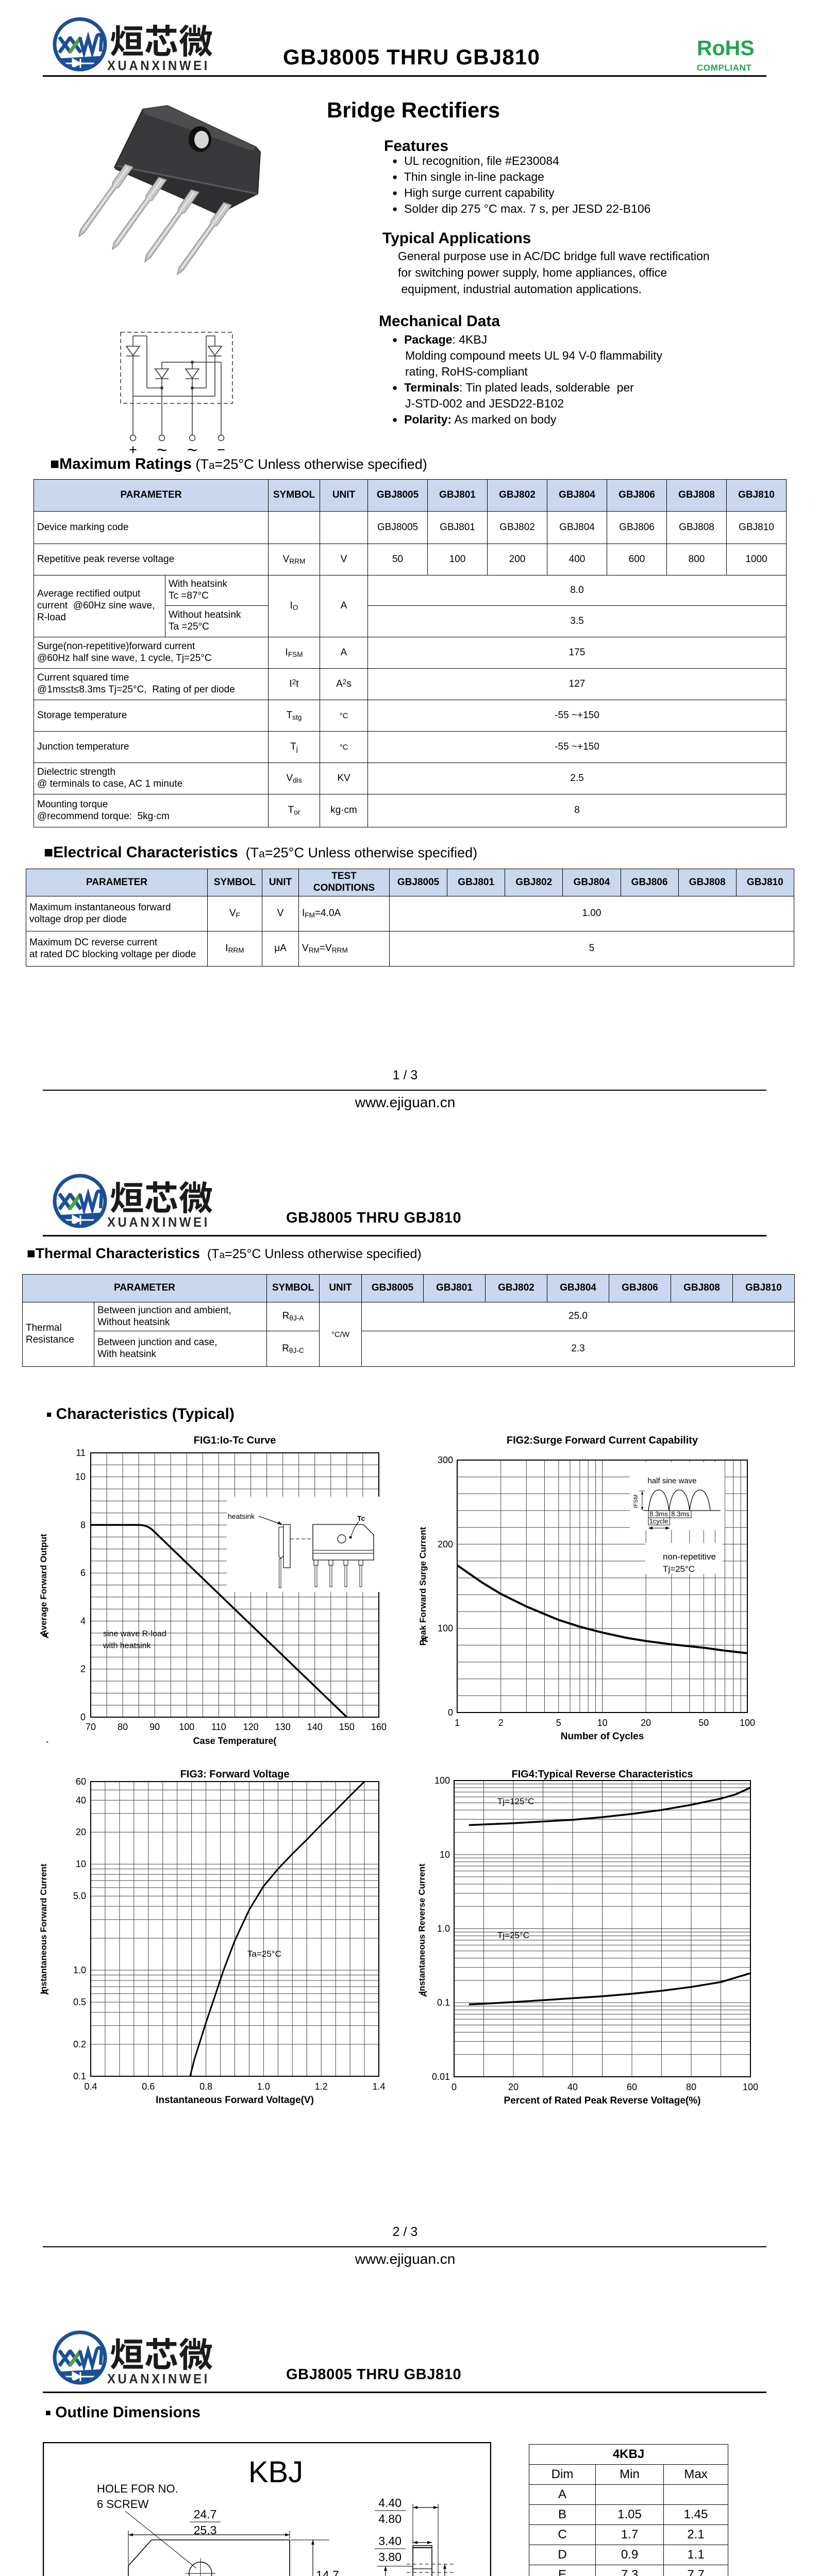 This screenshot has height=2576, width=819. I want to click on svg-text: heatsink, so click(241, 1516).